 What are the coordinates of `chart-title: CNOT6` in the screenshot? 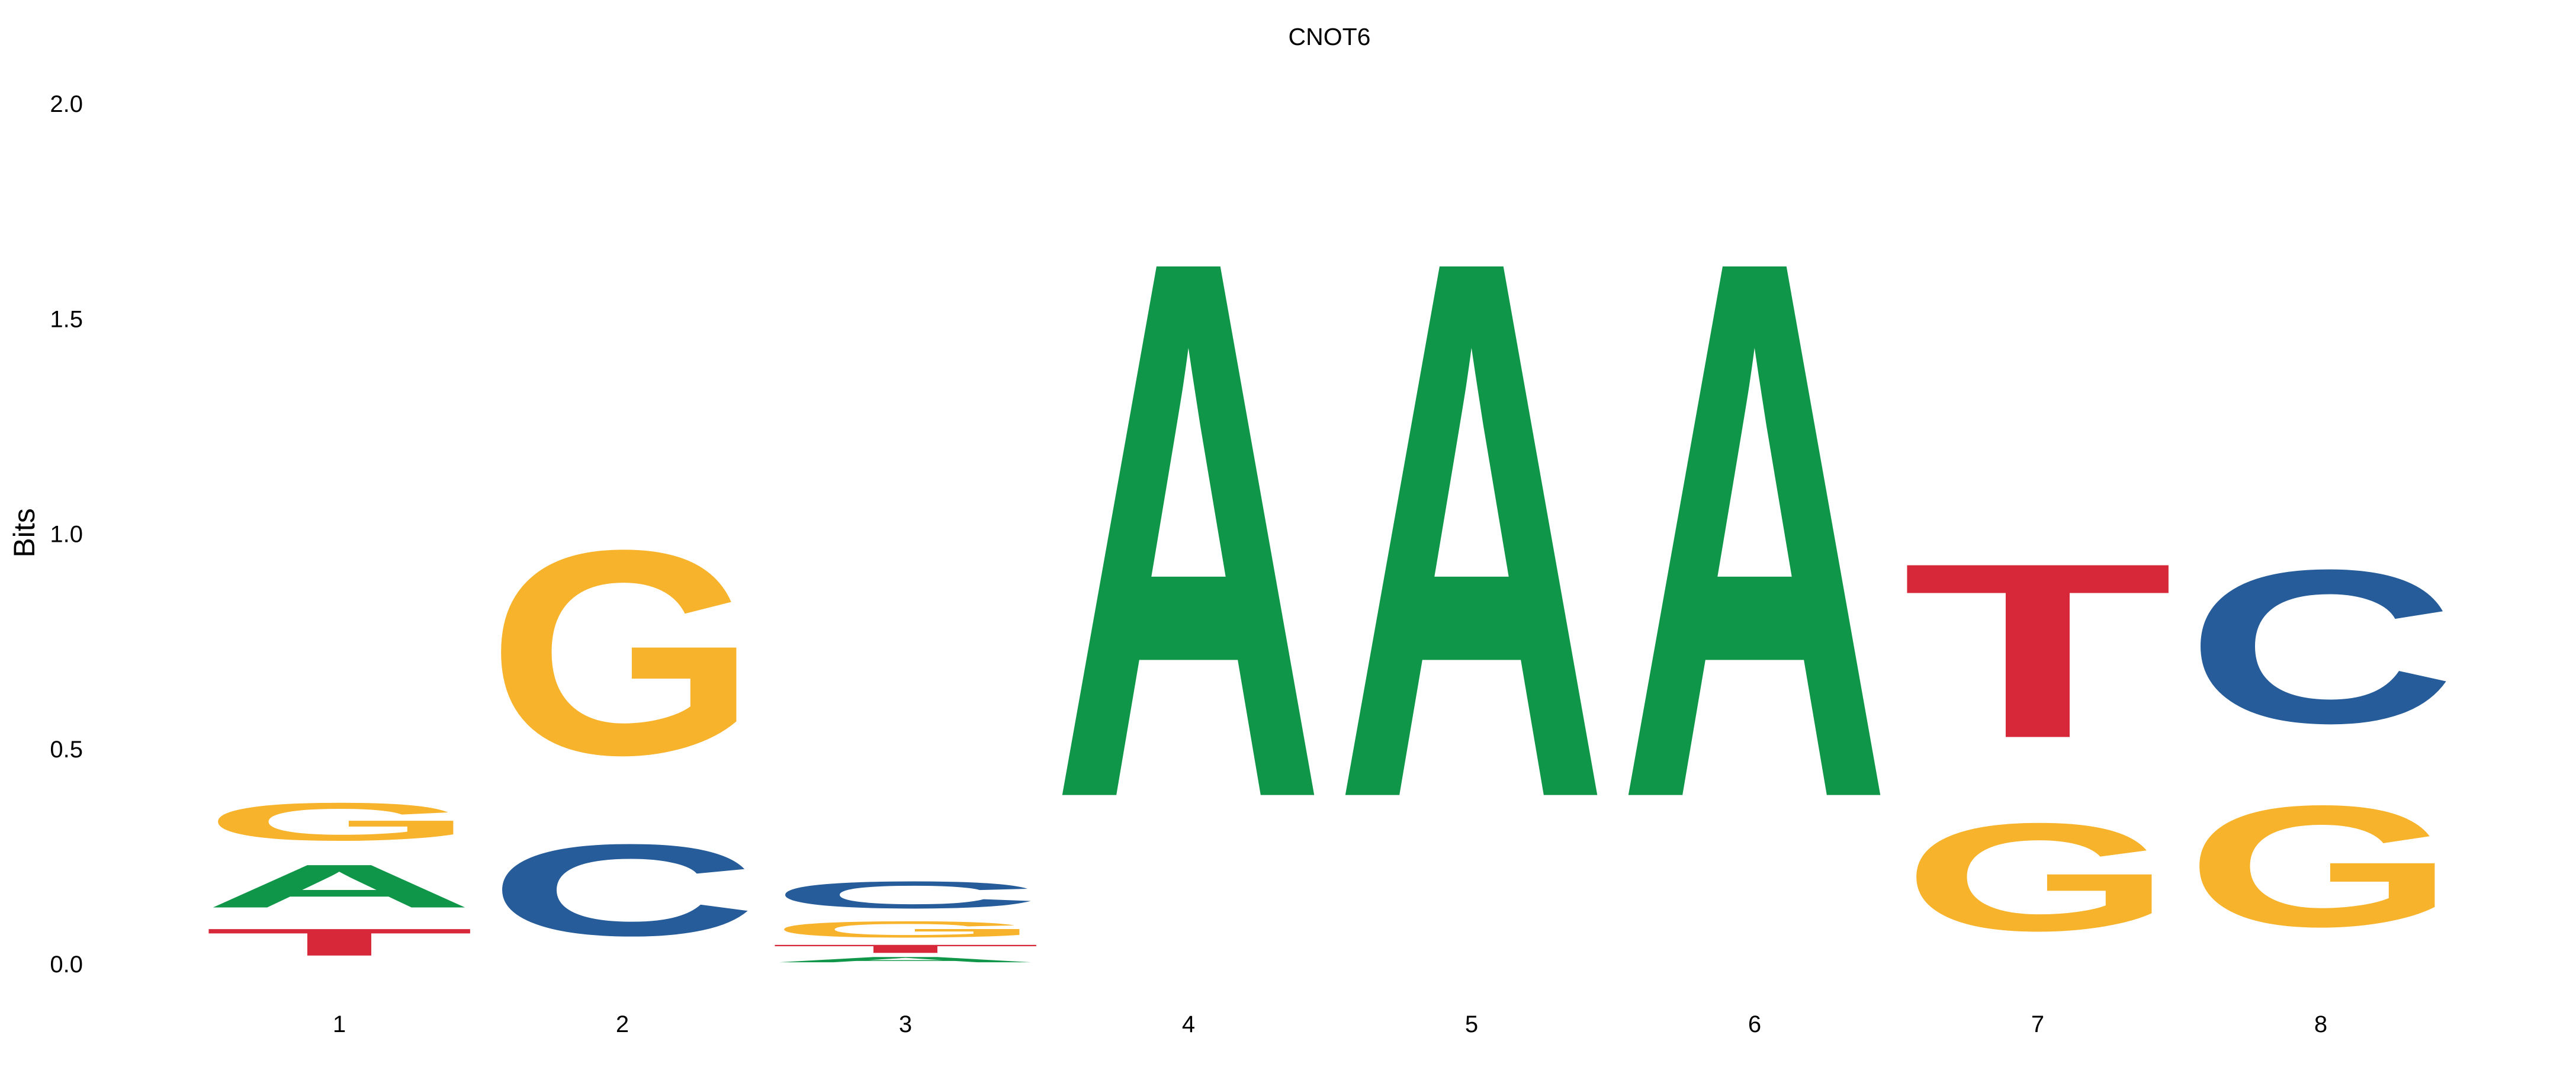 It's located at (1330, 37).